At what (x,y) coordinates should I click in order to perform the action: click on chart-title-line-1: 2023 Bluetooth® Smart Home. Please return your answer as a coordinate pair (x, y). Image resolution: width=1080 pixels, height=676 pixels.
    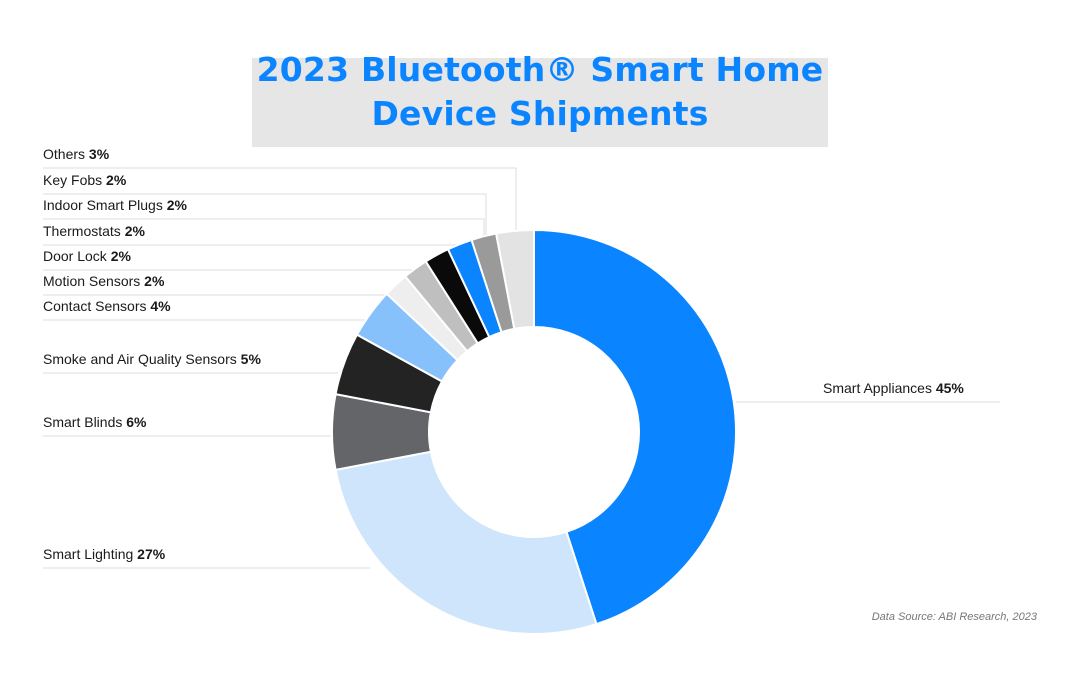
    Looking at the image, I should click on (540, 69).